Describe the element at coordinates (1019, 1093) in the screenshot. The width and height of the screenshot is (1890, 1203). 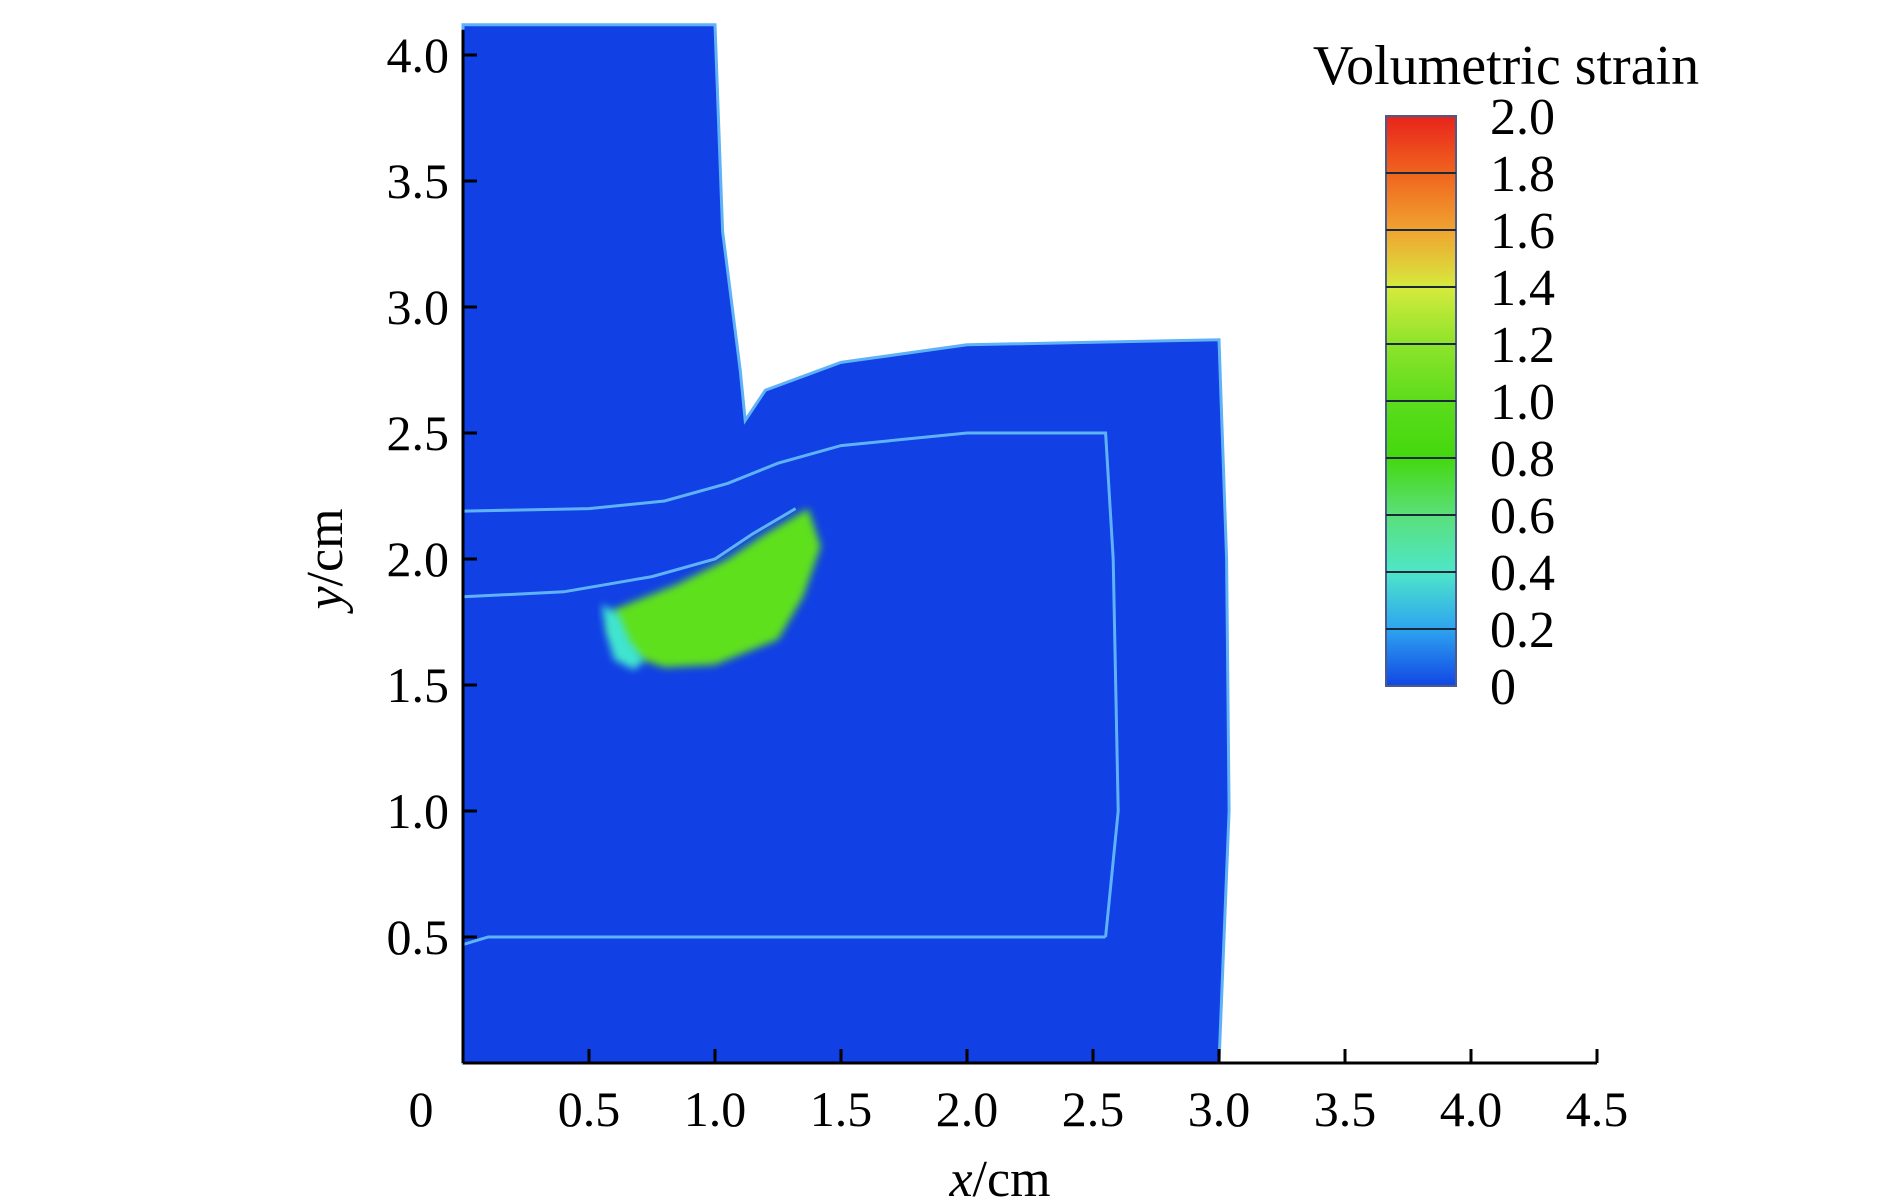
I see `x-axis-ticks: 0 0.5 1.0 1.5 2.0 2.5 3.0 3.5 4.0 4.5` at that location.